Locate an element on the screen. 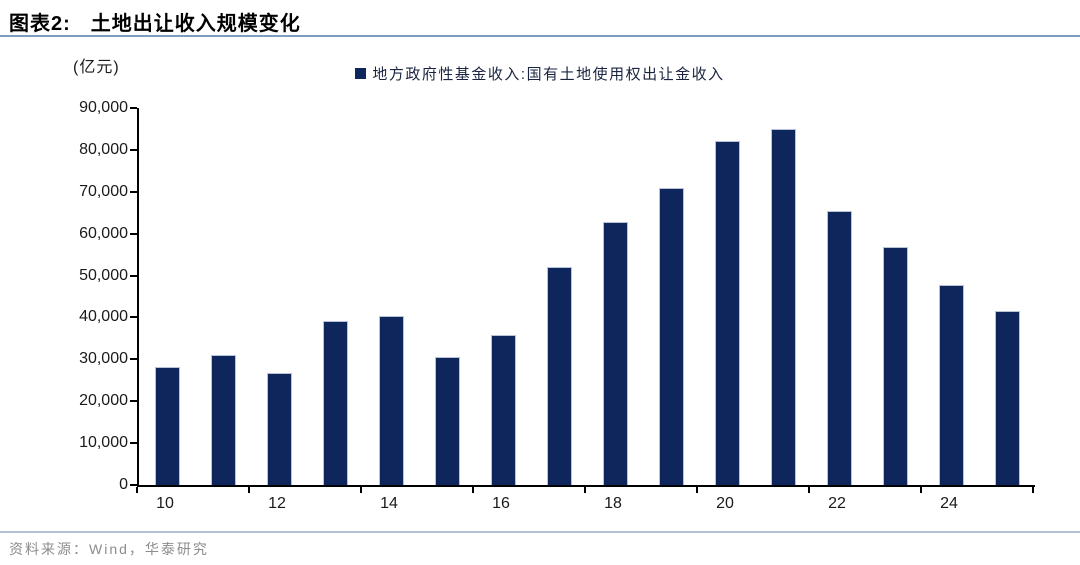 The height and width of the screenshot is (565, 1080). y-axis-label: 10,000 is located at coordinates (103, 443).